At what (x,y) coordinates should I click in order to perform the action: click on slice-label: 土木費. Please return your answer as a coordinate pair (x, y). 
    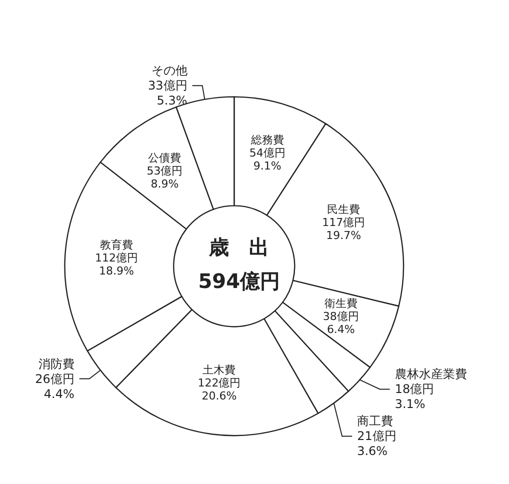
    Looking at the image, I should click on (219, 370).